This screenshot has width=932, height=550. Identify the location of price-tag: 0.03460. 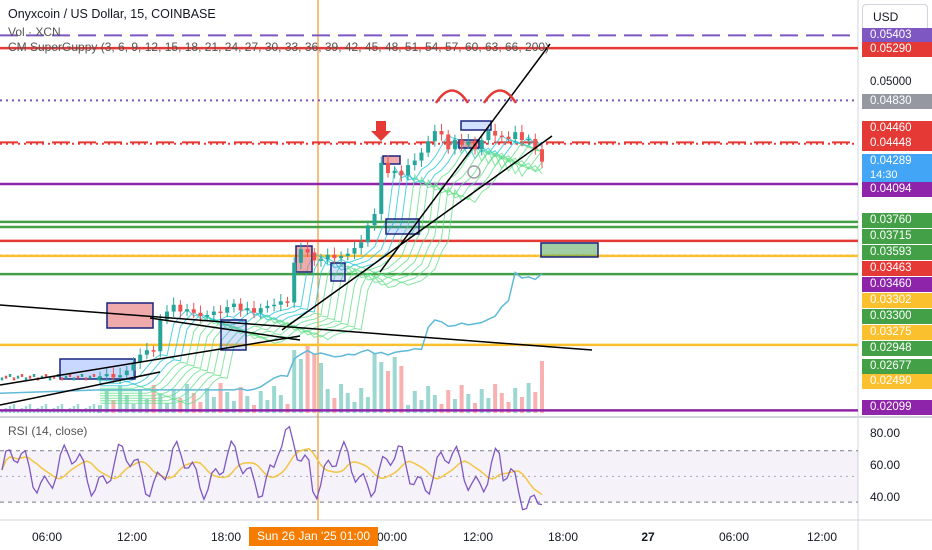
(897, 284).